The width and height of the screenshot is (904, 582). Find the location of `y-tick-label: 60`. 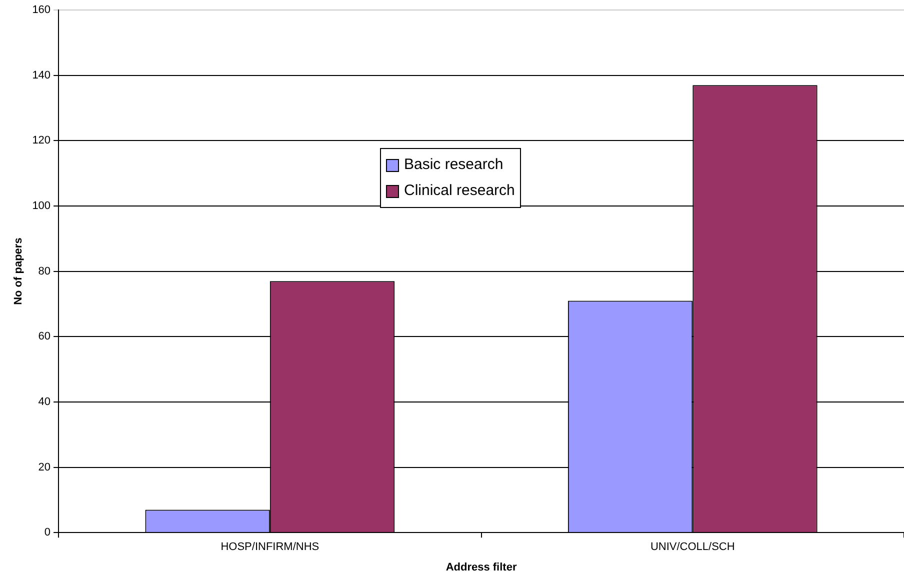

y-tick-label: 60 is located at coordinates (44, 336).